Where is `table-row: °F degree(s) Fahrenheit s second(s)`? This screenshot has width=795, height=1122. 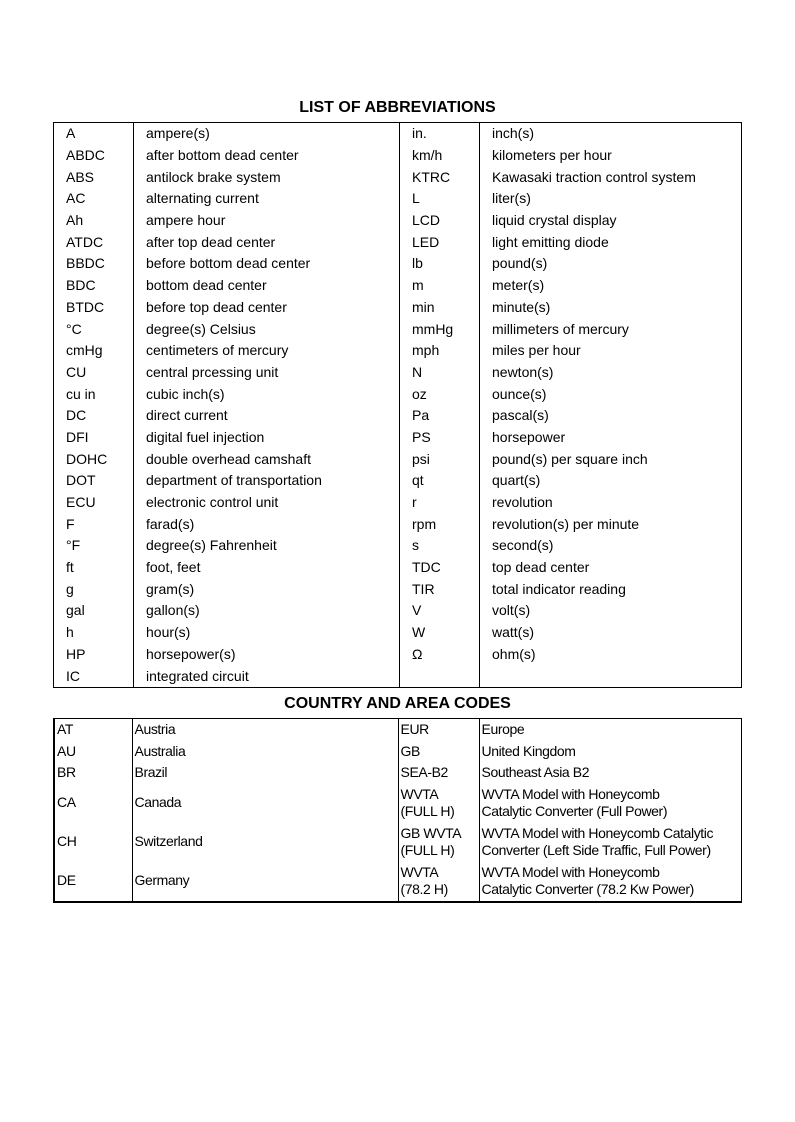 table-row: °F degree(s) Fahrenheit s second(s) is located at coordinates (397, 546).